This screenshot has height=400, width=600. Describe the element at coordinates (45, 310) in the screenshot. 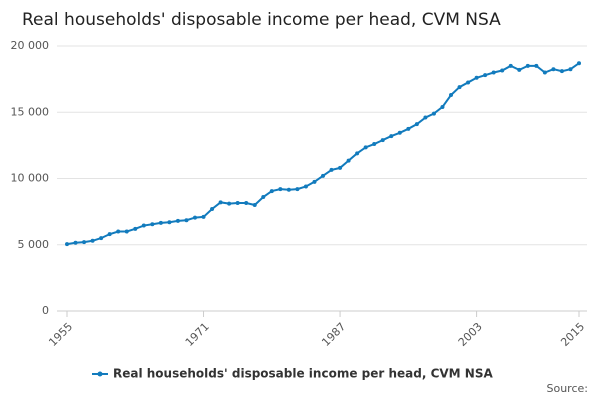

I see `y-tick-label: 0` at that location.